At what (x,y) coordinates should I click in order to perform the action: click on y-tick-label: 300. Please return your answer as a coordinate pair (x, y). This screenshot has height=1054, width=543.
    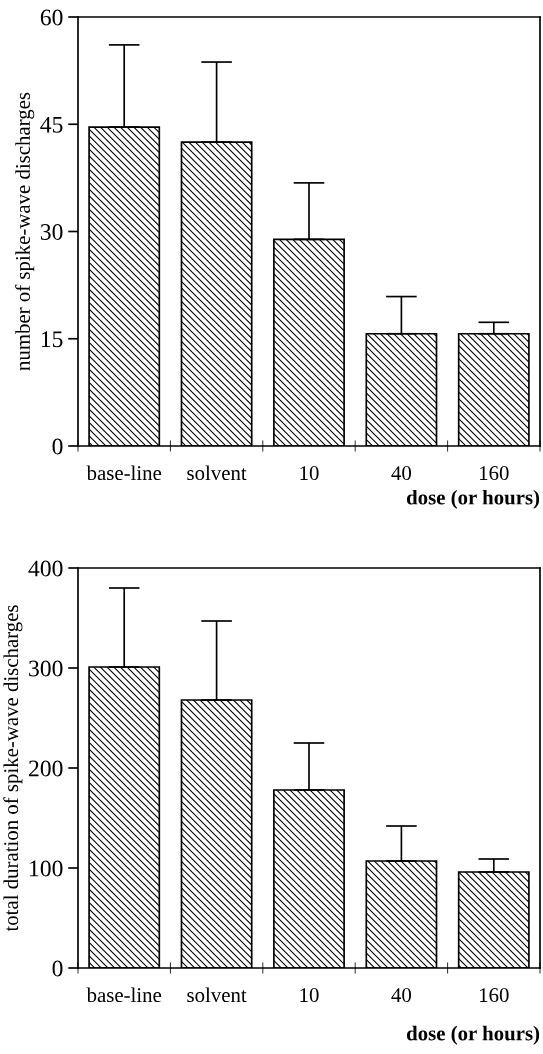
    Looking at the image, I should click on (46, 668).